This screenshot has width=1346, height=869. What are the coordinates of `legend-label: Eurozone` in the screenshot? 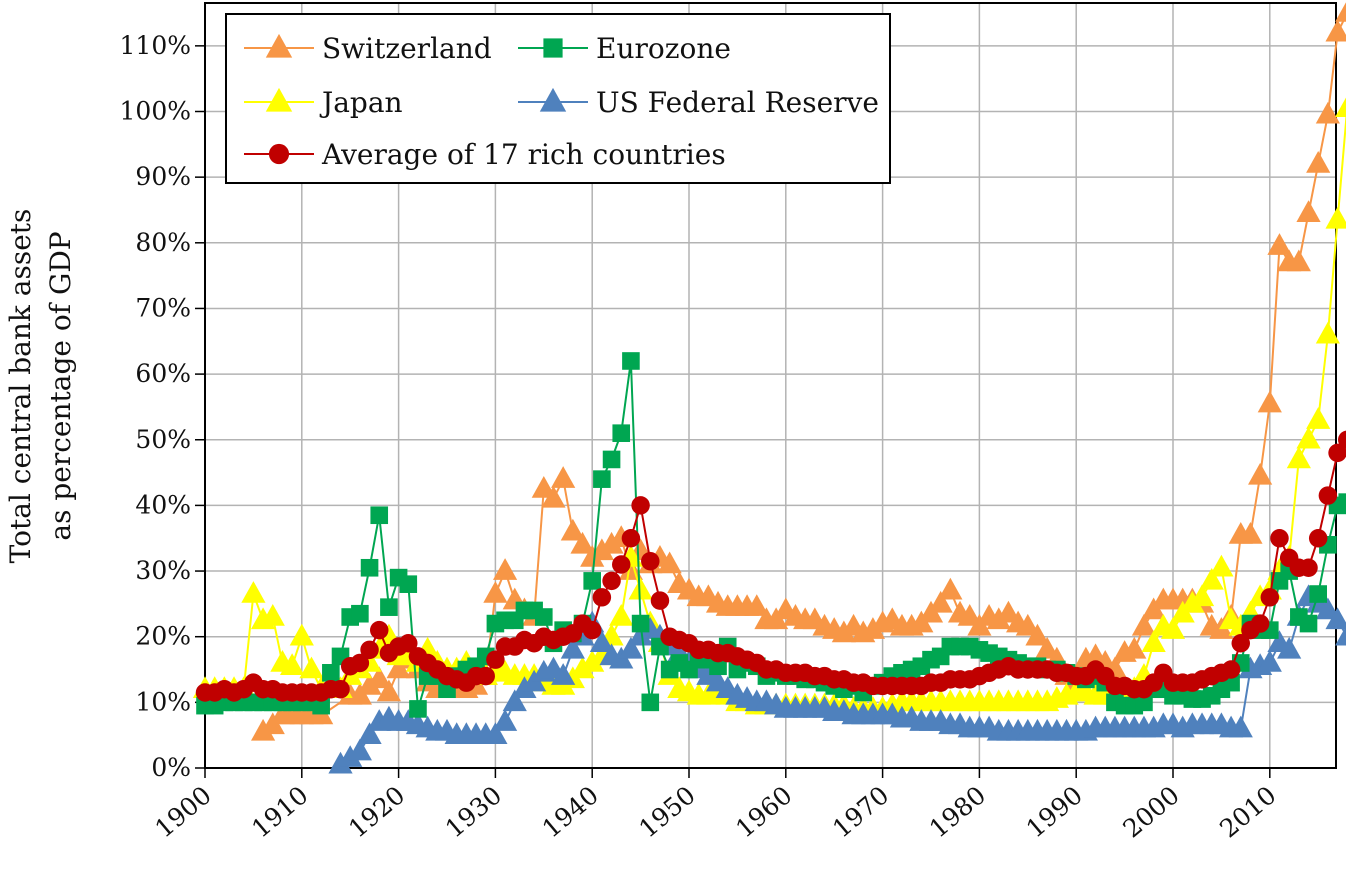 It's located at (663, 48).